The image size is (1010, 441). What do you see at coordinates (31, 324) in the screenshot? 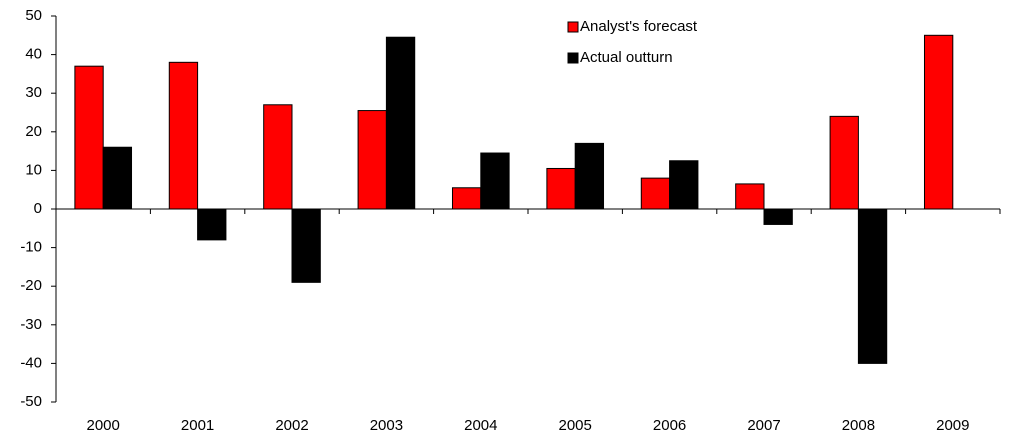
I see `y-tick-label: -30` at bounding box center [31, 324].